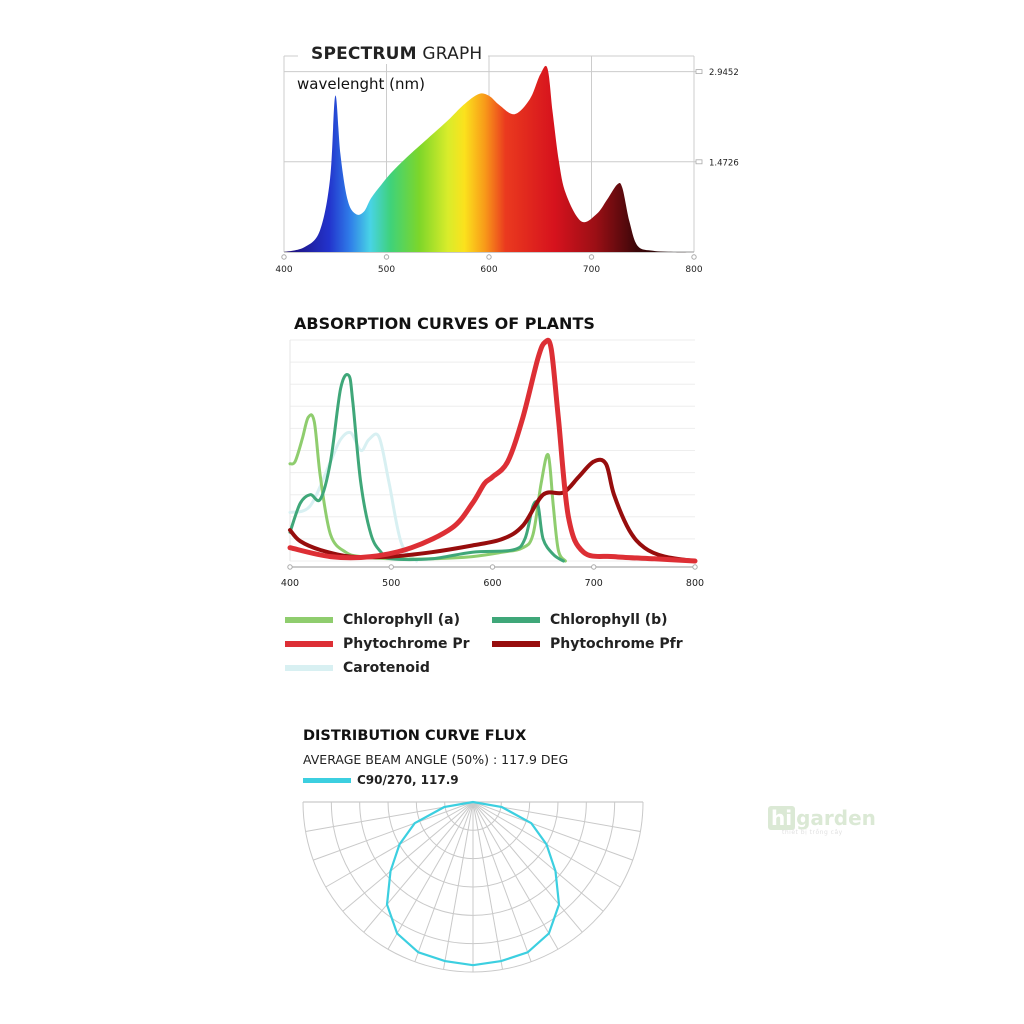 Image resolution: width=1024 pixels, height=1024 pixels. I want to click on logo-rest: garden, so click(836, 818).